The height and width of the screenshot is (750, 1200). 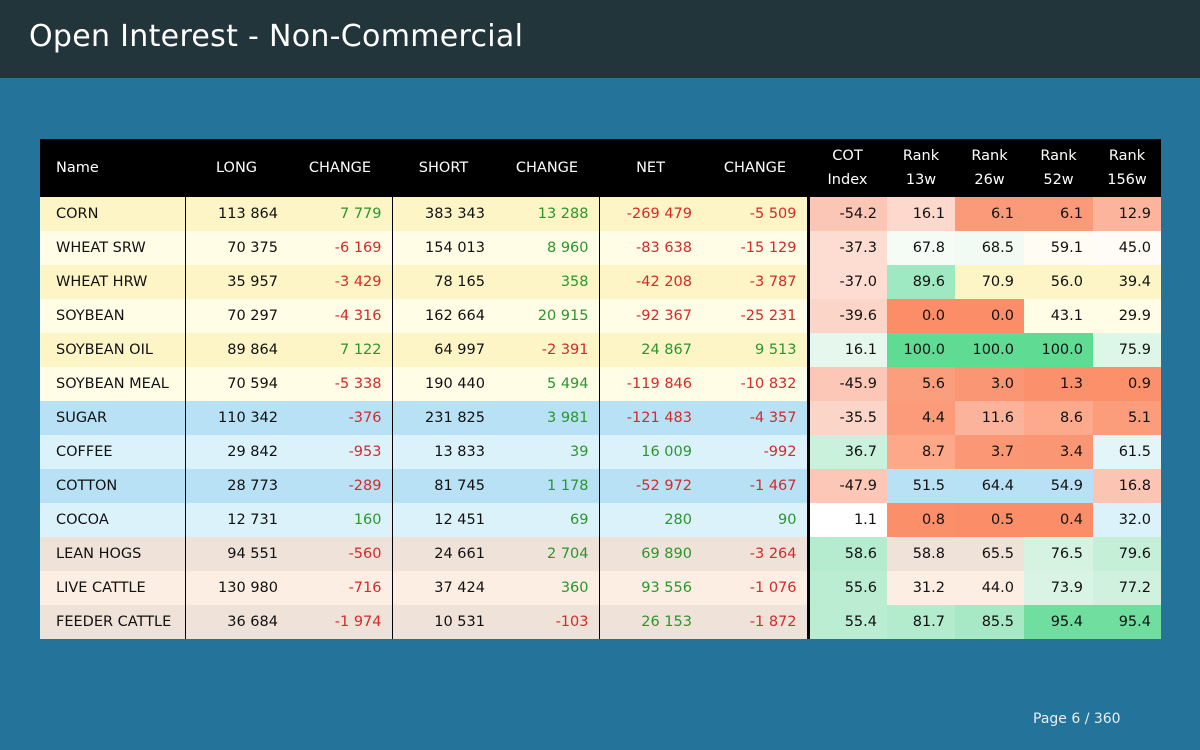 I want to click on short-change-cell: 1 178, so click(x=567, y=486).